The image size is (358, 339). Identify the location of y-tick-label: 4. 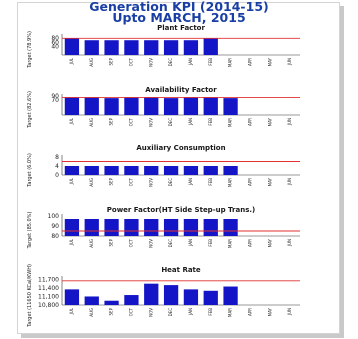
(57, 166).